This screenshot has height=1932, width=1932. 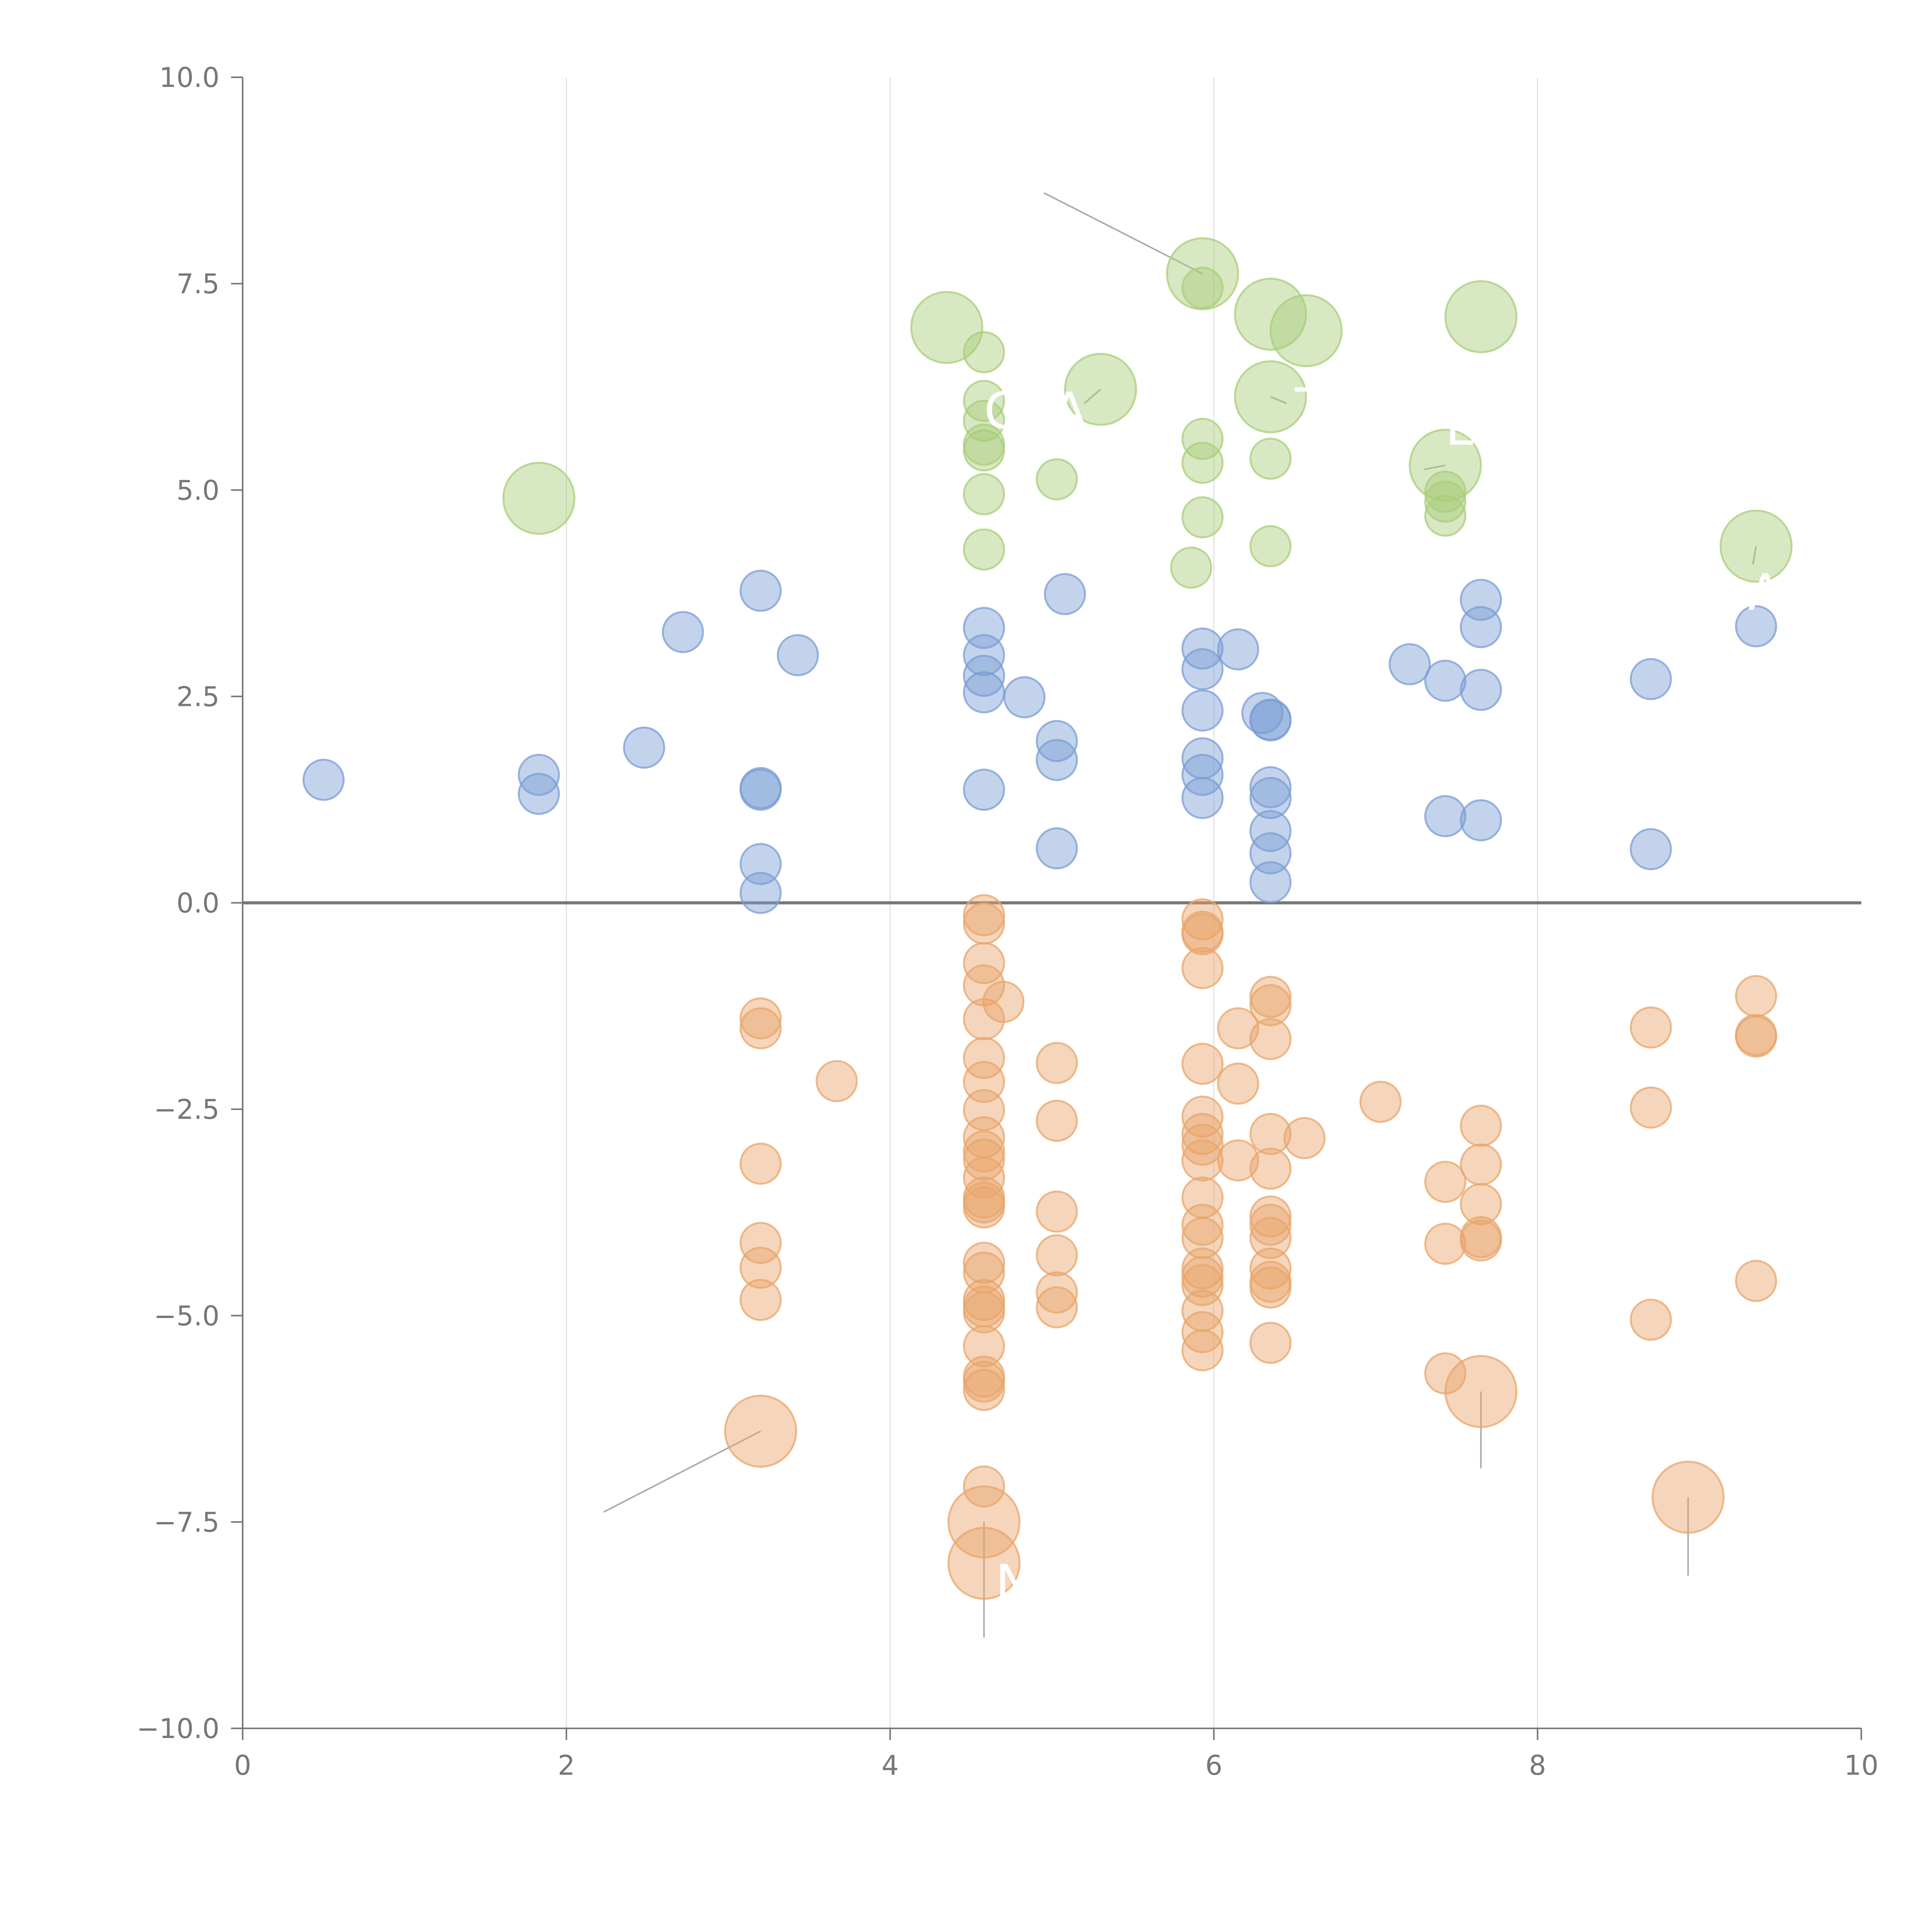 I want to click on callout-label: A, so click(x=1070, y=411).